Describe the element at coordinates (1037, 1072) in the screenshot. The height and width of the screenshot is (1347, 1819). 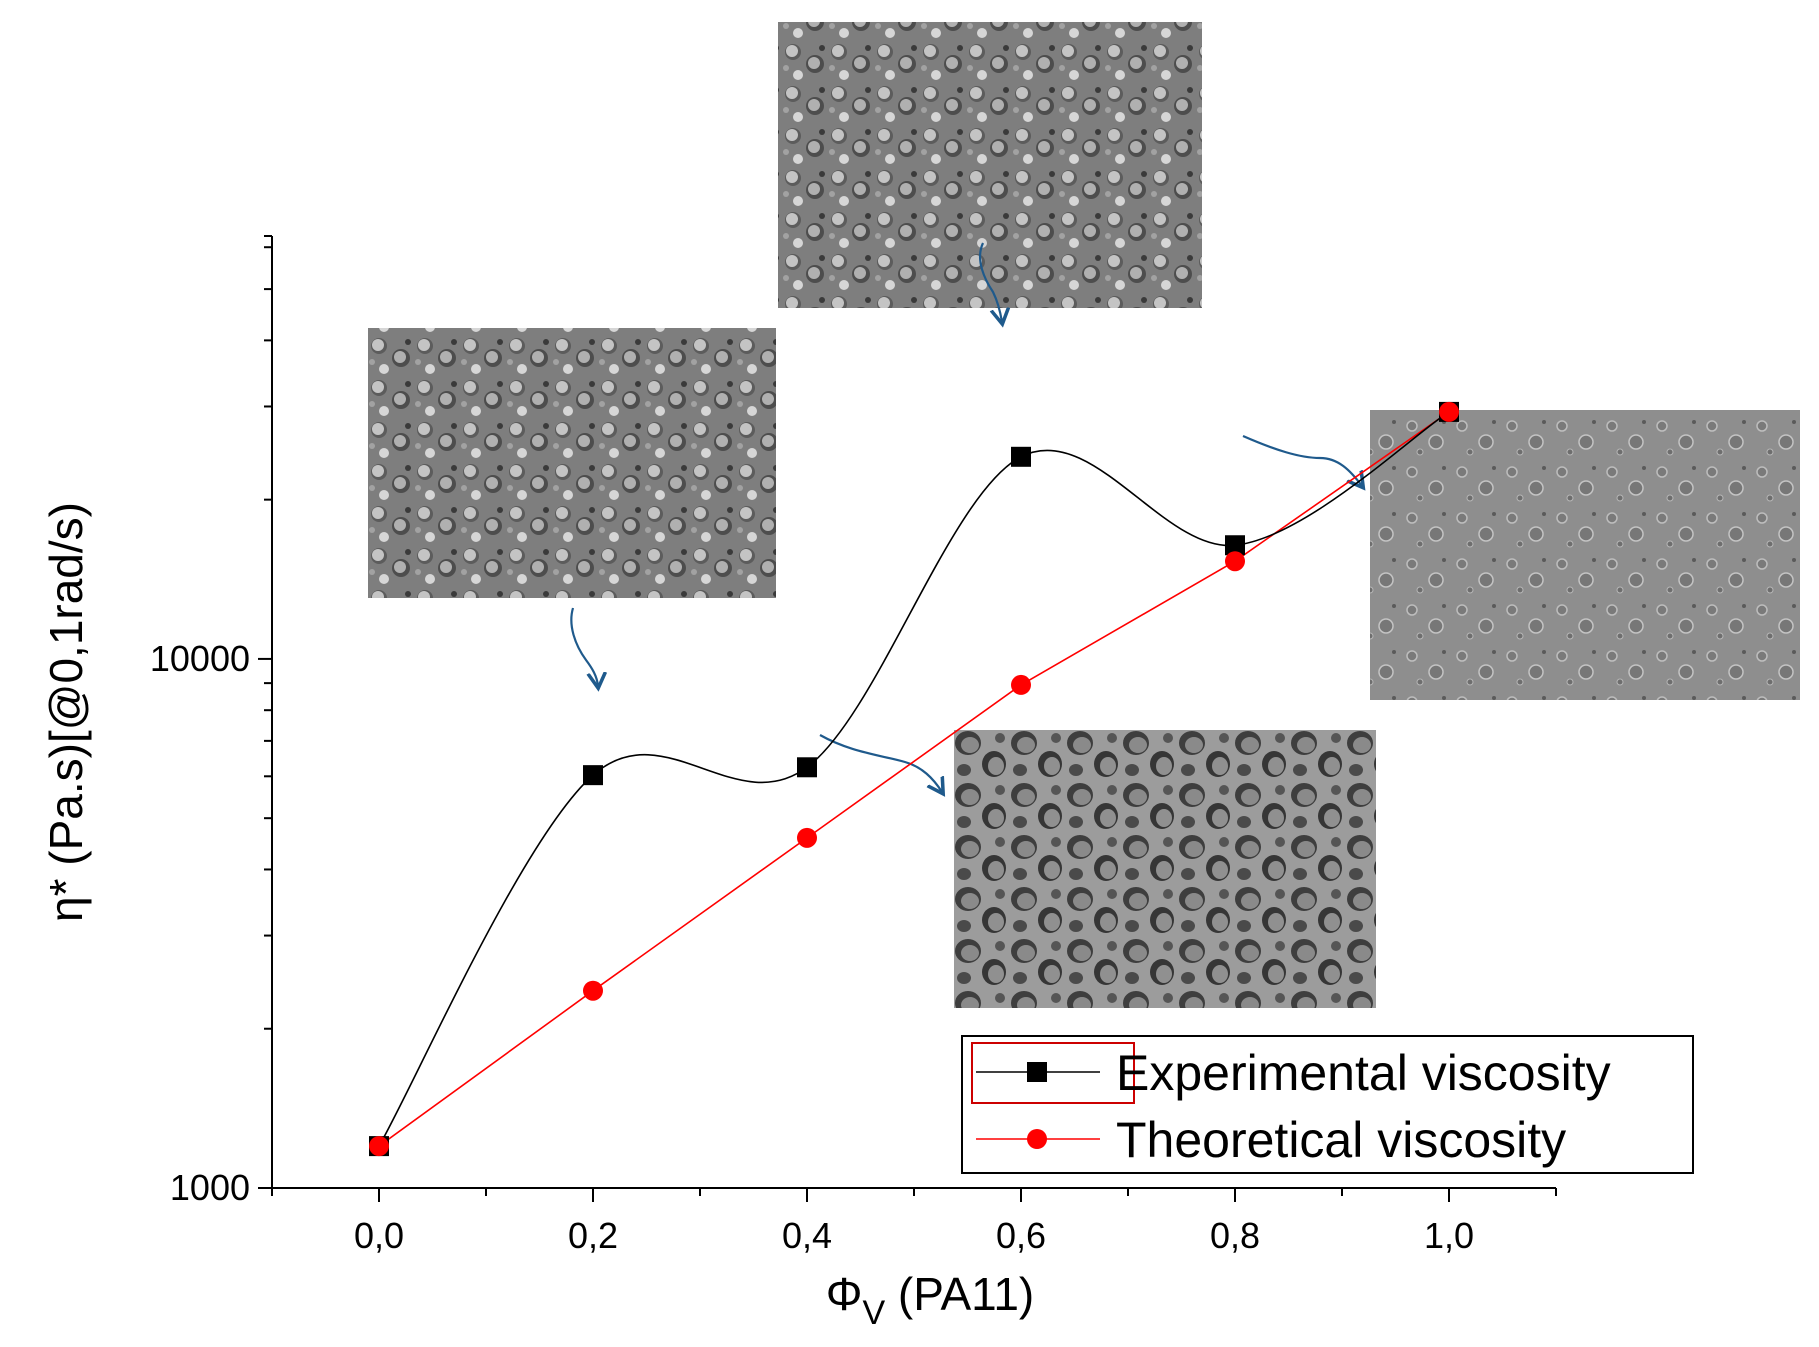
I see `legend-marker-experimental` at that location.